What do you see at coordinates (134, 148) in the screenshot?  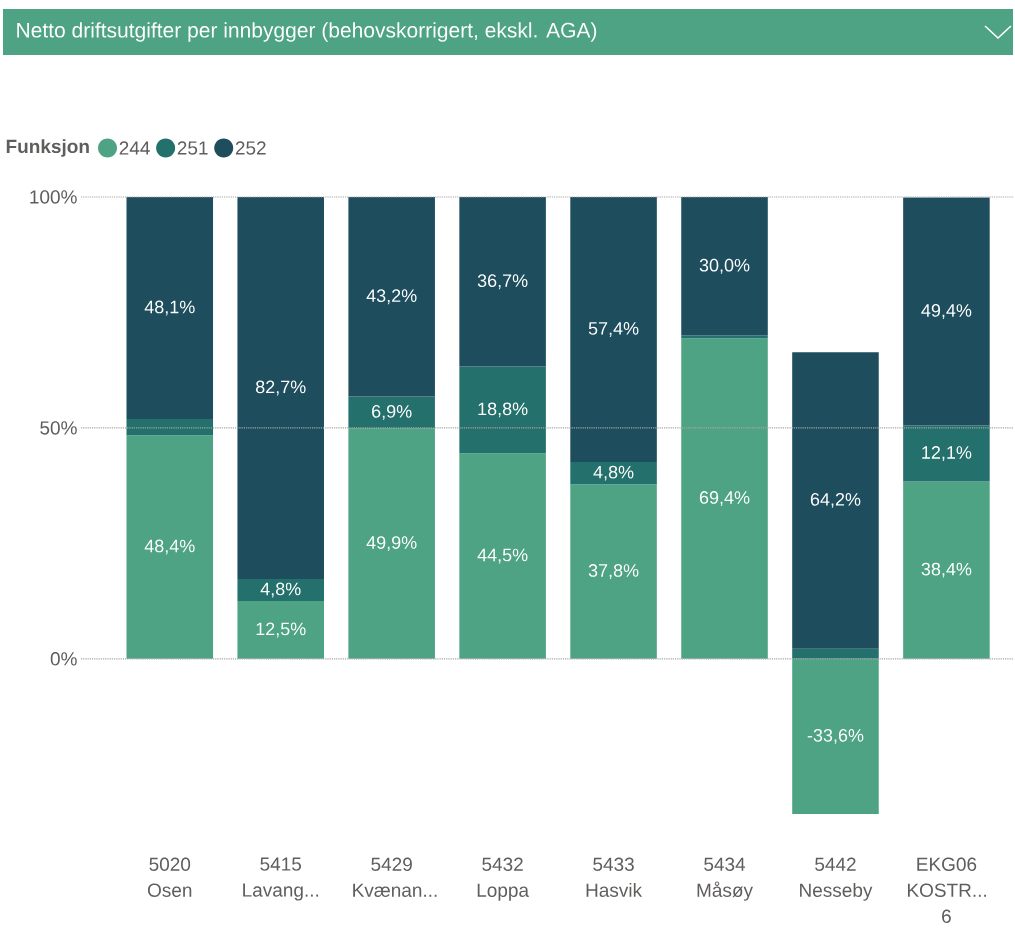 I see `legend-label: 244` at bounding box center [134, 148].